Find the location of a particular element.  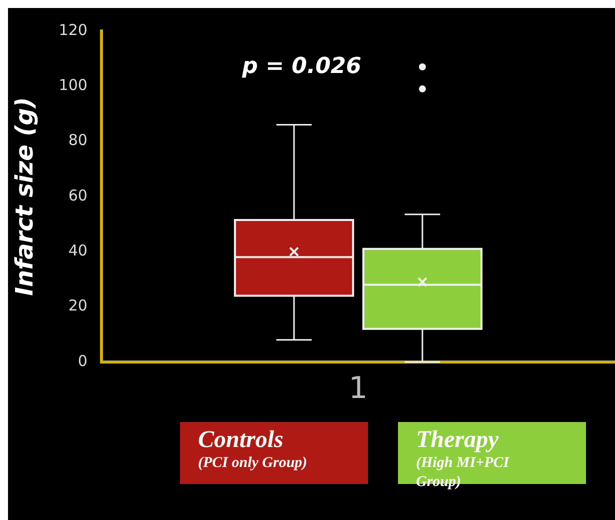

annotation: p = 0.026 is located at coordinates (301, 66).